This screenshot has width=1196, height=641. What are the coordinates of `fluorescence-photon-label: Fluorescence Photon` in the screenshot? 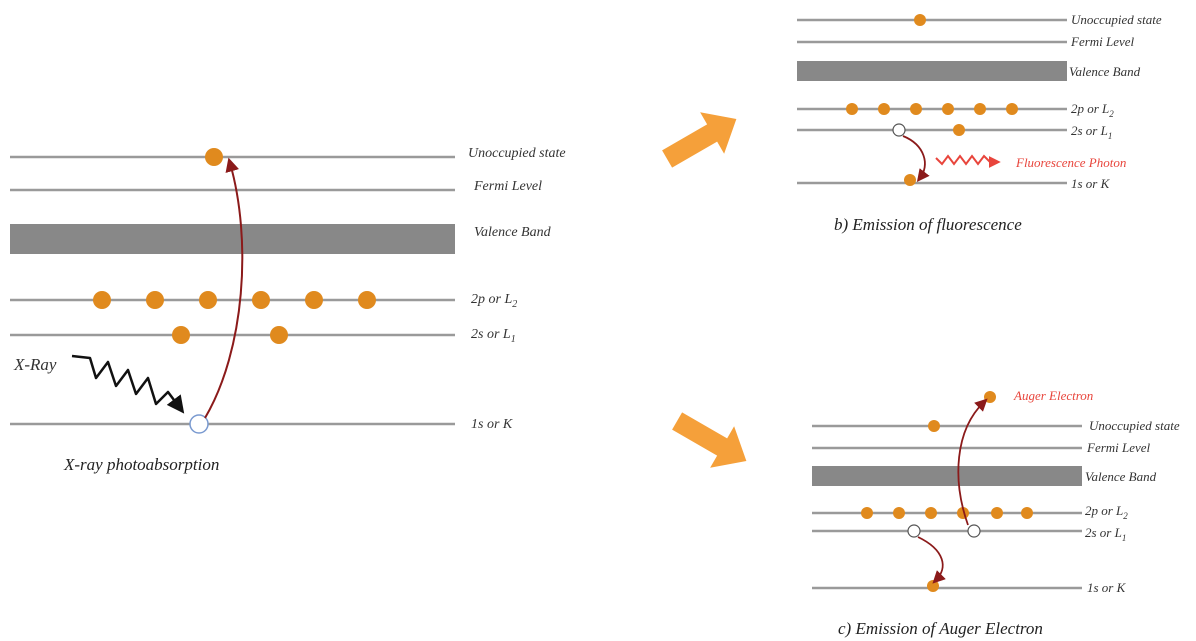 It's located at (1070, 162).